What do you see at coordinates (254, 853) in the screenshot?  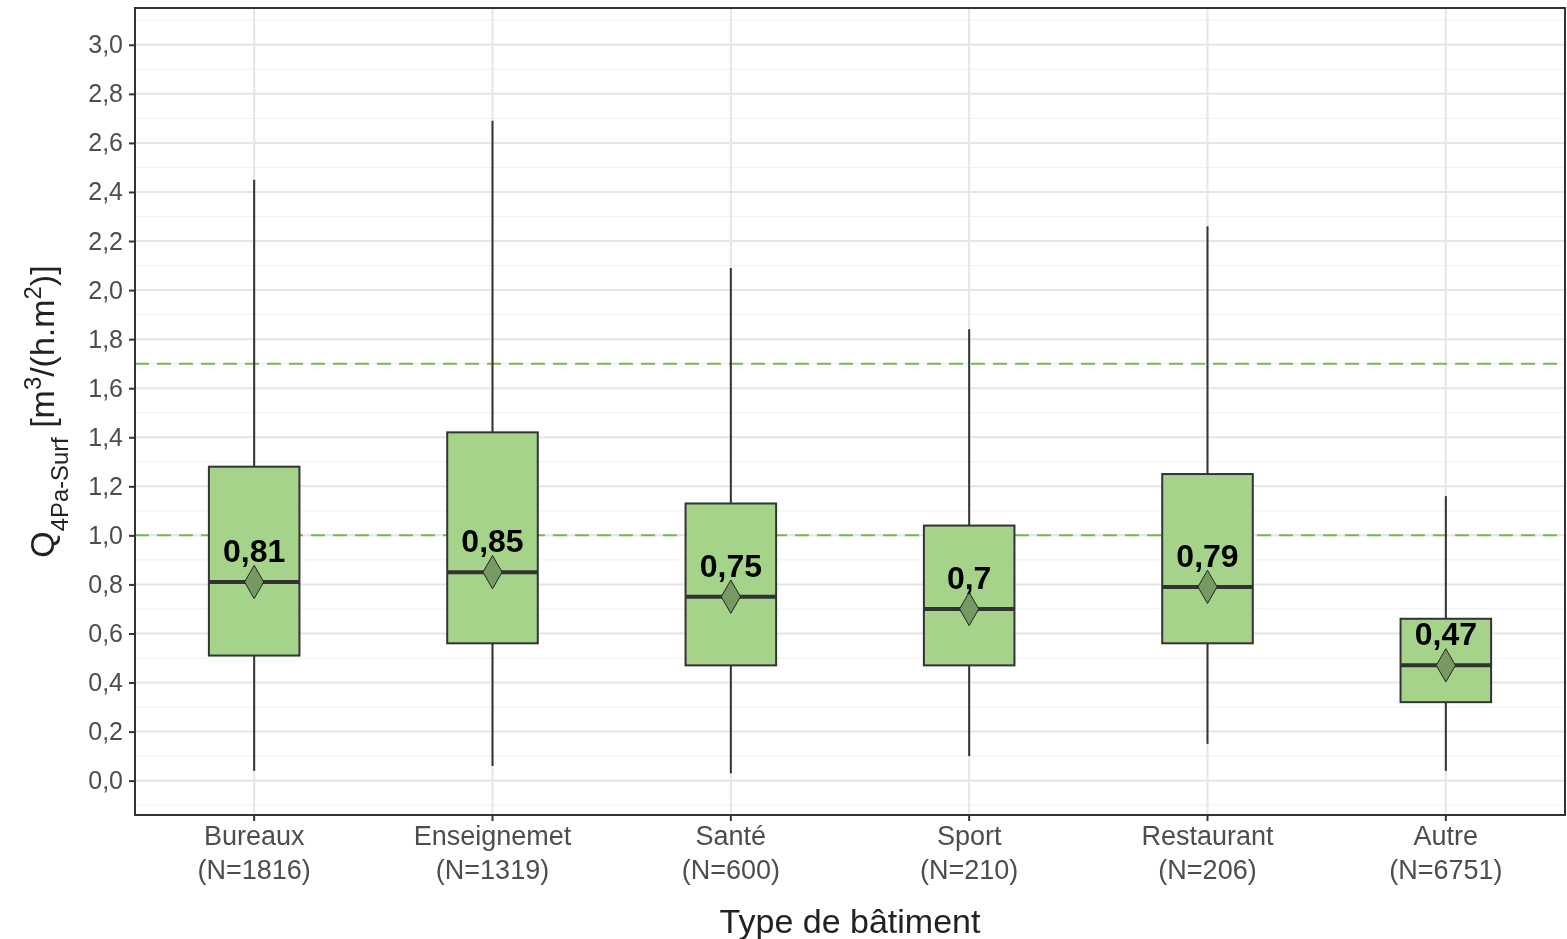 I see `x-tick-label: Bureaux (N=1816)` at bounding box center [254, 853].